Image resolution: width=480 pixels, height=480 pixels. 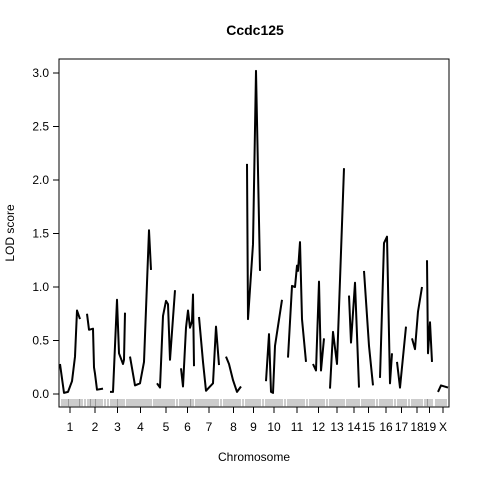 I want to click on x-axis: 1 2 3 4 5 6 7 8 9 10 11 12 13 14 15 16 17 18 19 X, so click(x=257, y=420).